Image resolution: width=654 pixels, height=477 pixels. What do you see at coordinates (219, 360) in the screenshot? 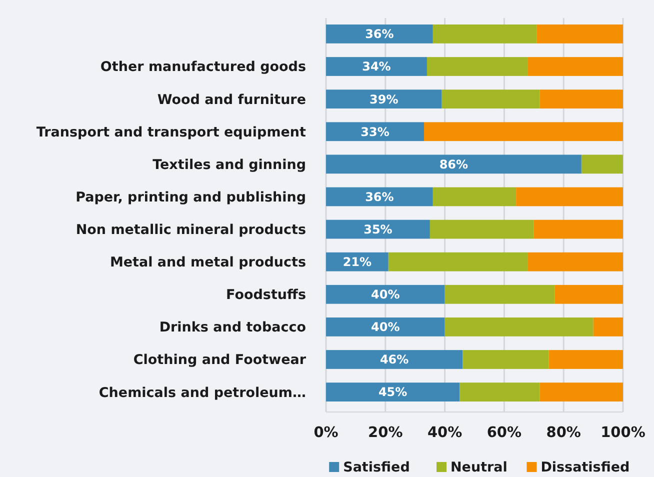
I see `y-tick-label: Clothing and Footwear` at bounding box center [219, 360].